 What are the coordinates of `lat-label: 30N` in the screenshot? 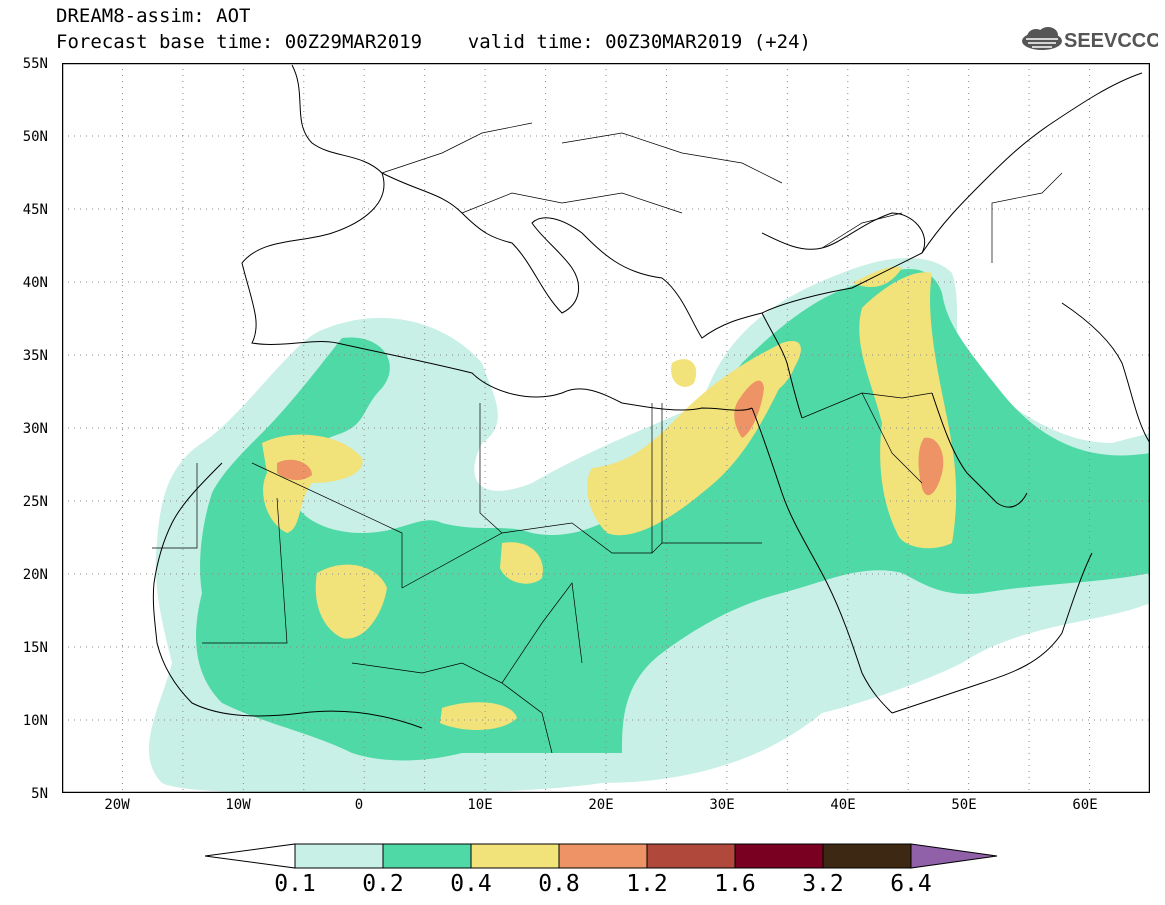 It's located at (35, 429).